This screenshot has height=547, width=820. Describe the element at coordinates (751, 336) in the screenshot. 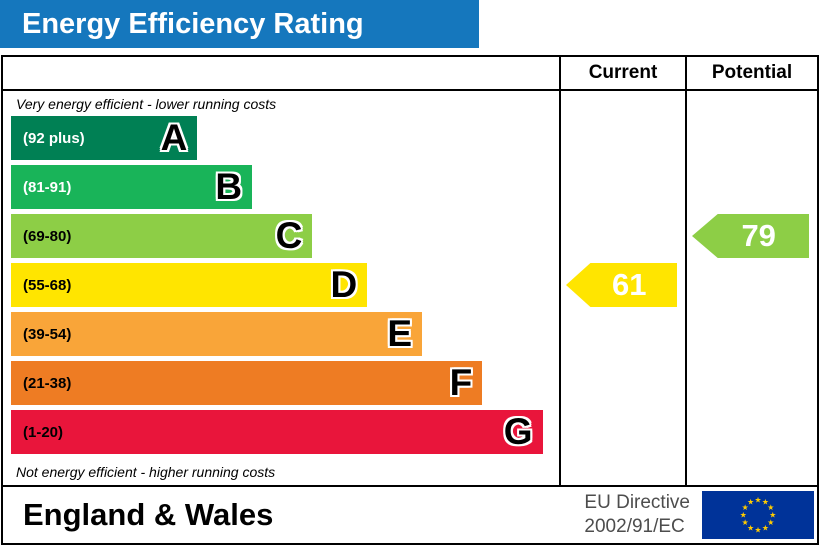

I see `potential-cell-e` at that location.